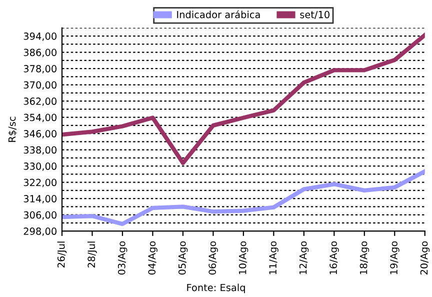 The width and height of the screenshot is (432, 297). What do you see at coordinates (365, 257) in the screenshot?
I see `x-tick-label: 18/Ago` at bounding box center [365, 257].